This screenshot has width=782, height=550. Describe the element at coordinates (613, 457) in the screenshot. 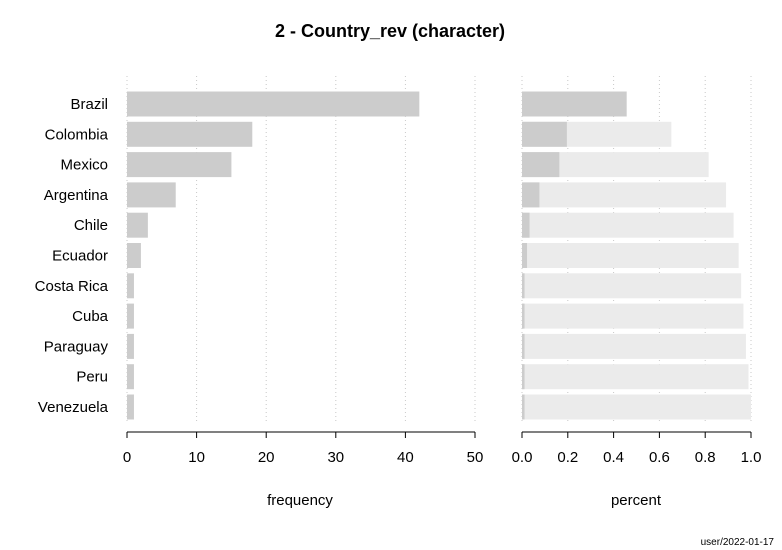

I see `pct-tick-label: 0.4` at that location.